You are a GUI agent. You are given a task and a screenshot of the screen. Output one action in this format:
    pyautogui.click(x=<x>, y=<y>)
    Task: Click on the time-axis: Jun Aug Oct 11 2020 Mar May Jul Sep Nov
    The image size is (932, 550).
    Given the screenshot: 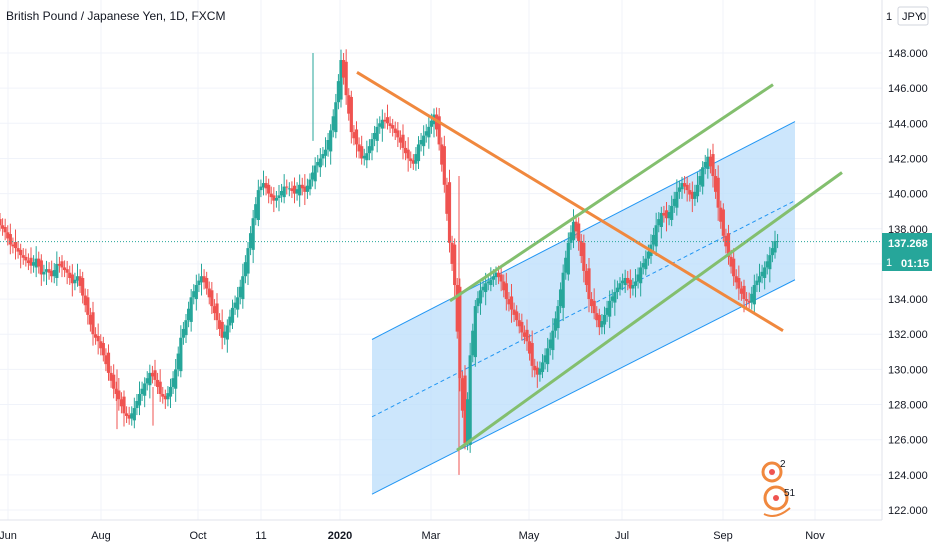 What is the action you would take?
    pyautogui.click(x=466, y=534)
    